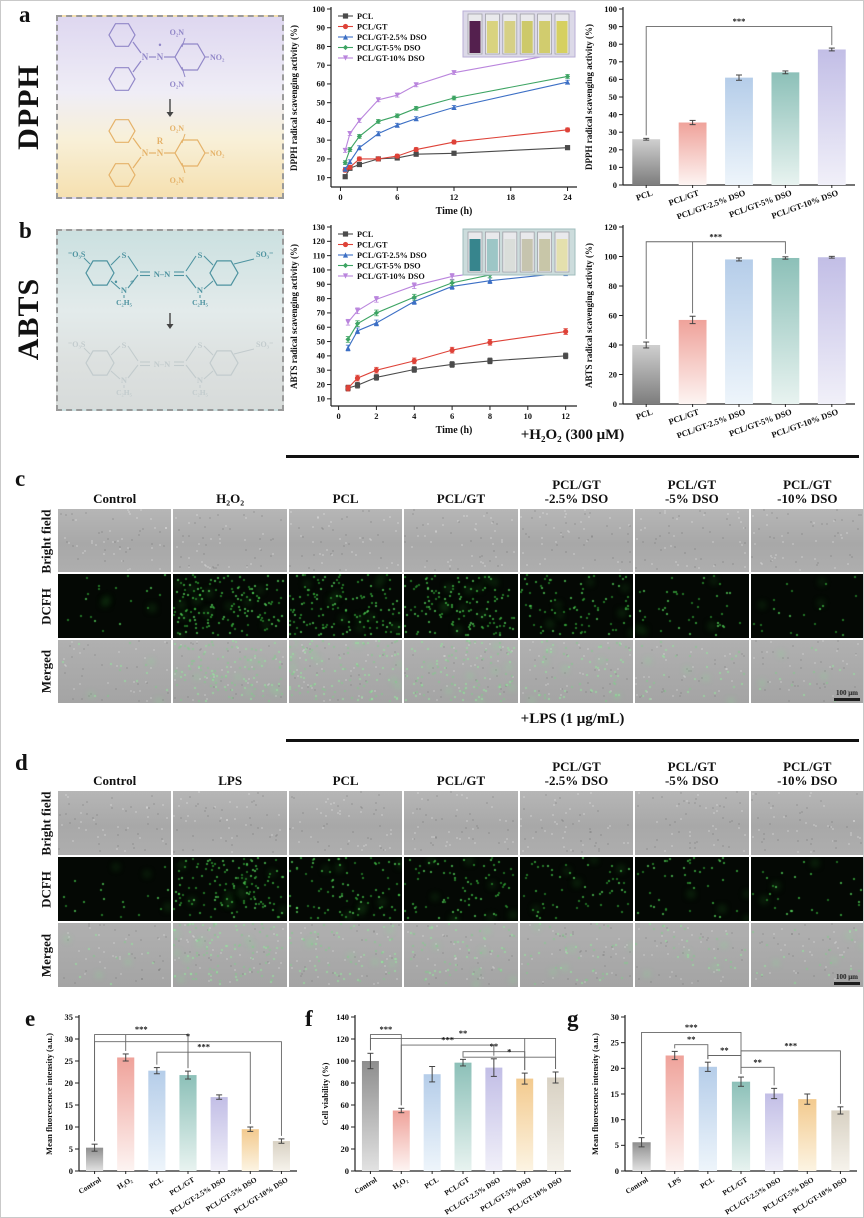 The width and height of the screenshot is (864, 1218). What do you see at coordinates (452, 416) in the screenshot?
I see `svg-text: 6` at bounding box center [452, 416].